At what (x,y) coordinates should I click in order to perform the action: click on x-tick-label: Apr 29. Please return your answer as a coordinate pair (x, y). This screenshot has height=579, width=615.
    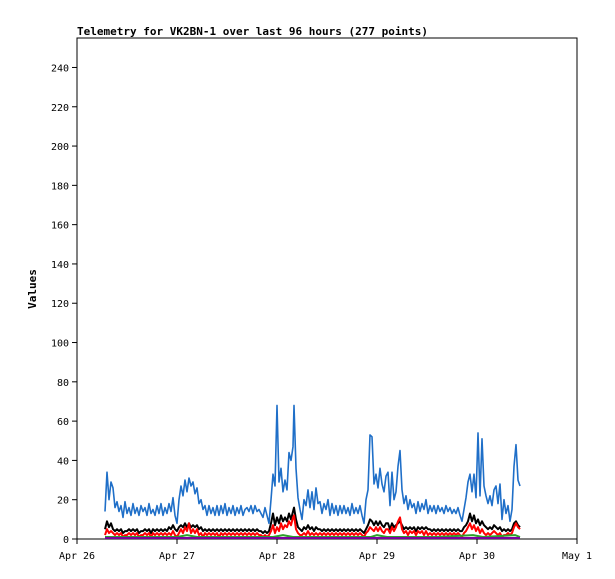
    Looking at the image, I should click on (377, 556).